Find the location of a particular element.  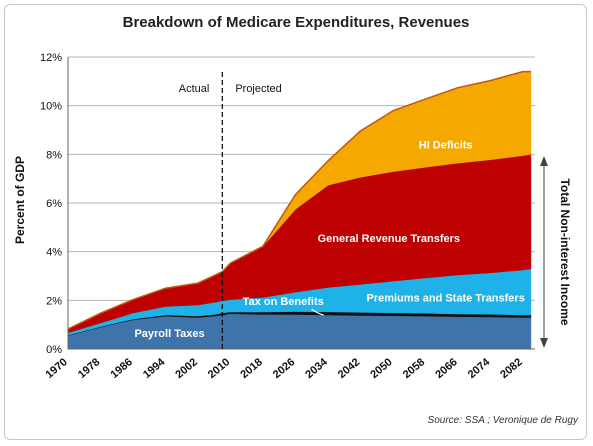

x-tick-1970: 1970 is located at coordinates (56, 368).